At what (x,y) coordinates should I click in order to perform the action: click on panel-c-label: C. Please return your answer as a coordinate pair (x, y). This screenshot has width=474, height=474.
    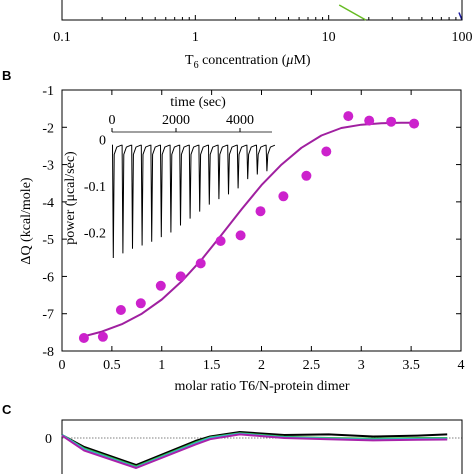
    Looking at the image, I should click on (7, 409).